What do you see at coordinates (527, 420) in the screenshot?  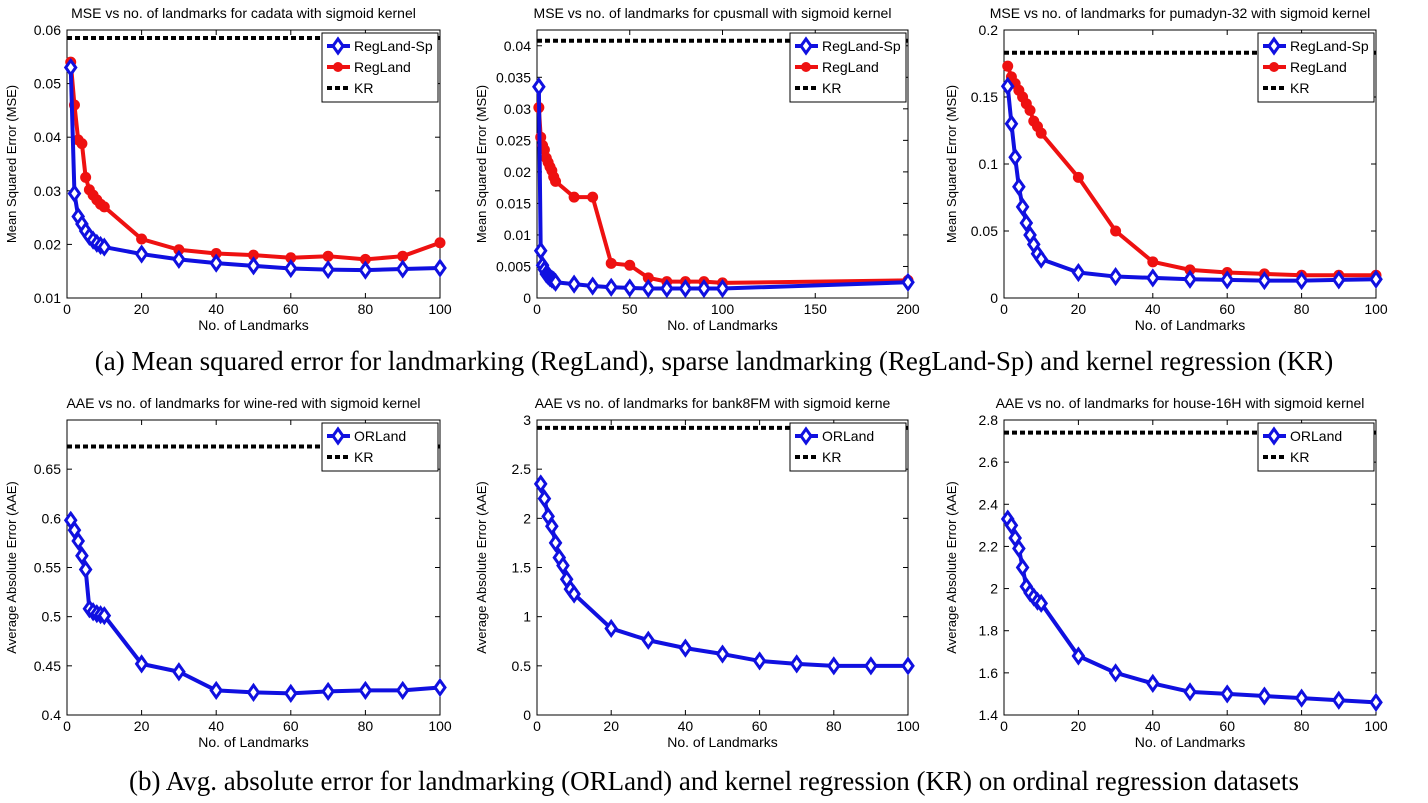 I see `y-tick-label: 3` at bounding box center [527, 420].